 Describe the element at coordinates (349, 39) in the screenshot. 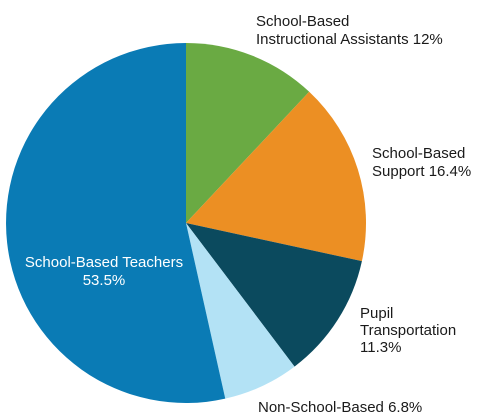

I see `slice-label-line: Instructional Assistants 12%` at that location.